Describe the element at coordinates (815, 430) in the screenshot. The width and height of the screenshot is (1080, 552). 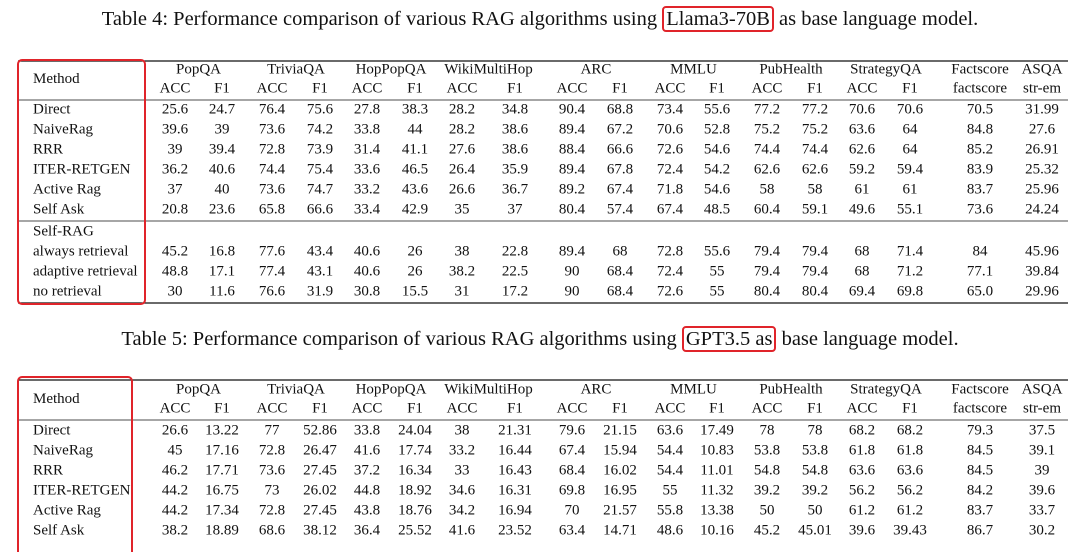
I see `table-cell: 78` at that location.